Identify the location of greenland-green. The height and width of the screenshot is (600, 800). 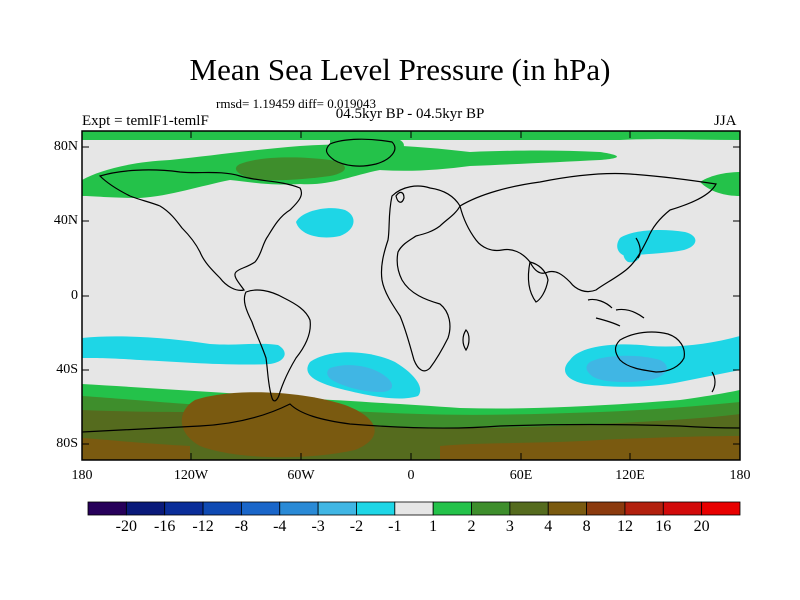
(367, 149).